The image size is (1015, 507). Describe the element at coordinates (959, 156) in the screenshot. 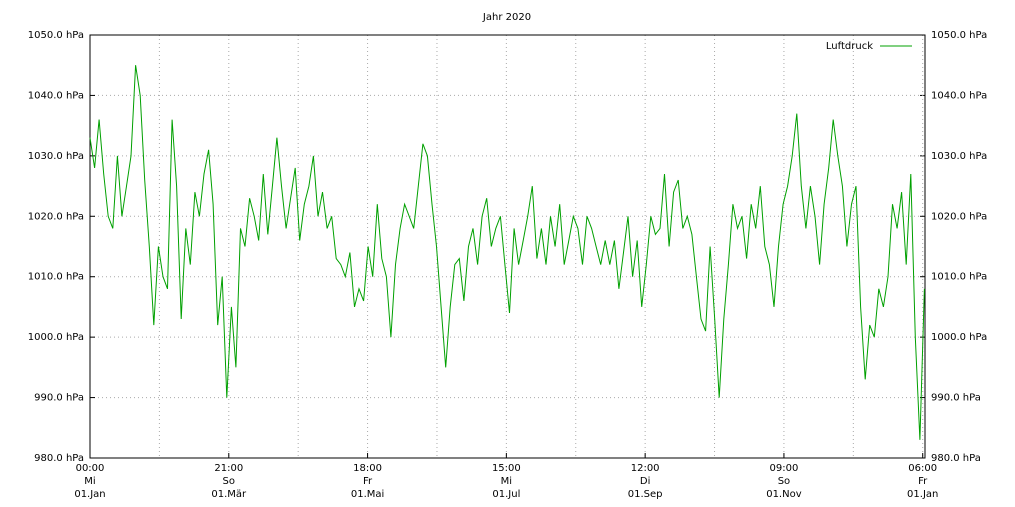

I see `y2-tick-label: 1030.0 hPa` at that location.